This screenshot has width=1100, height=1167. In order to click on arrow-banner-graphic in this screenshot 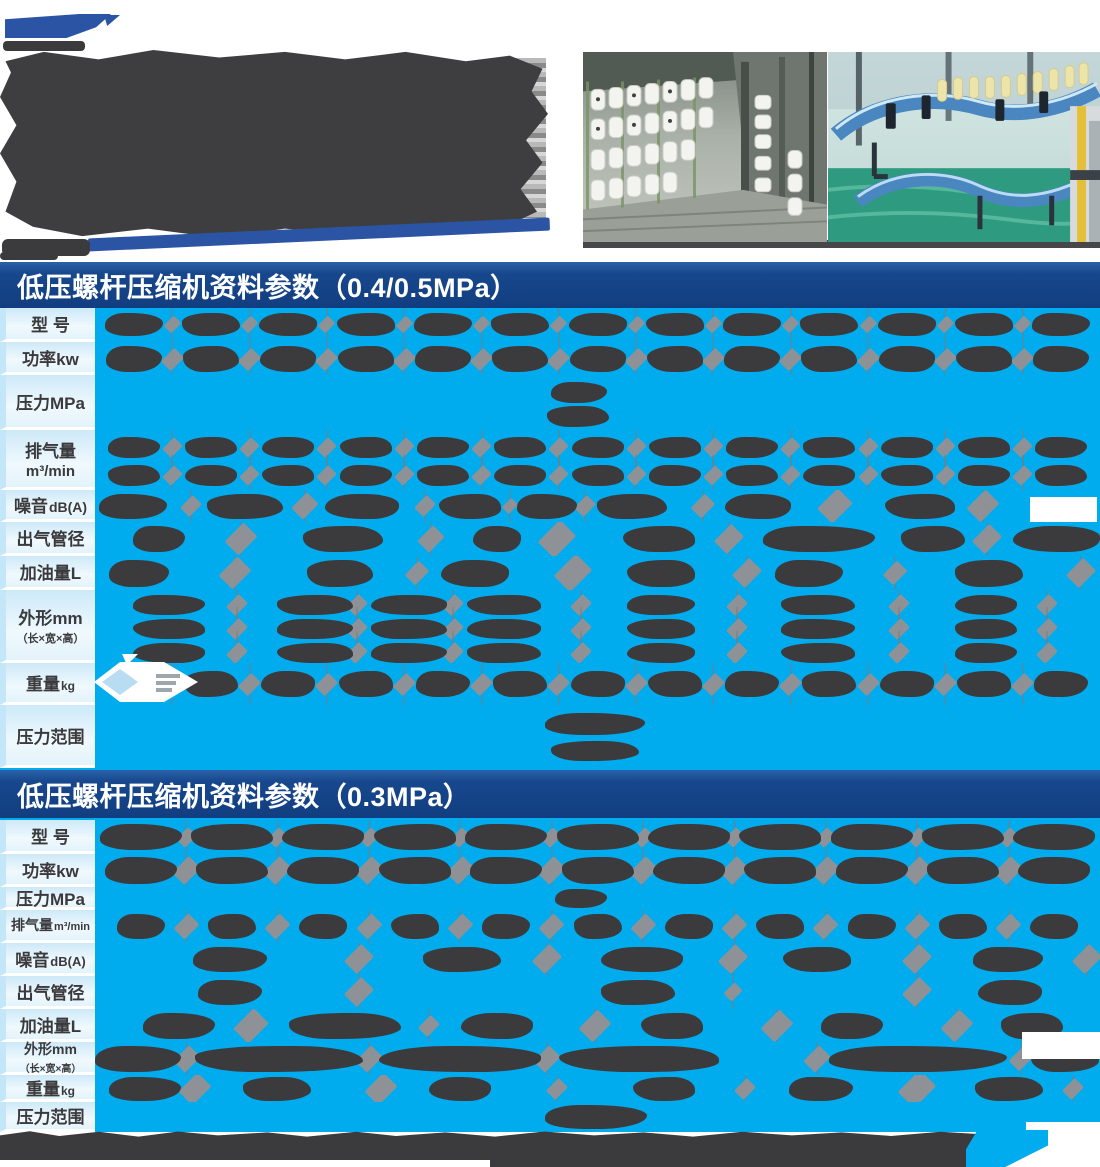, I will do `click(146, 678)`.